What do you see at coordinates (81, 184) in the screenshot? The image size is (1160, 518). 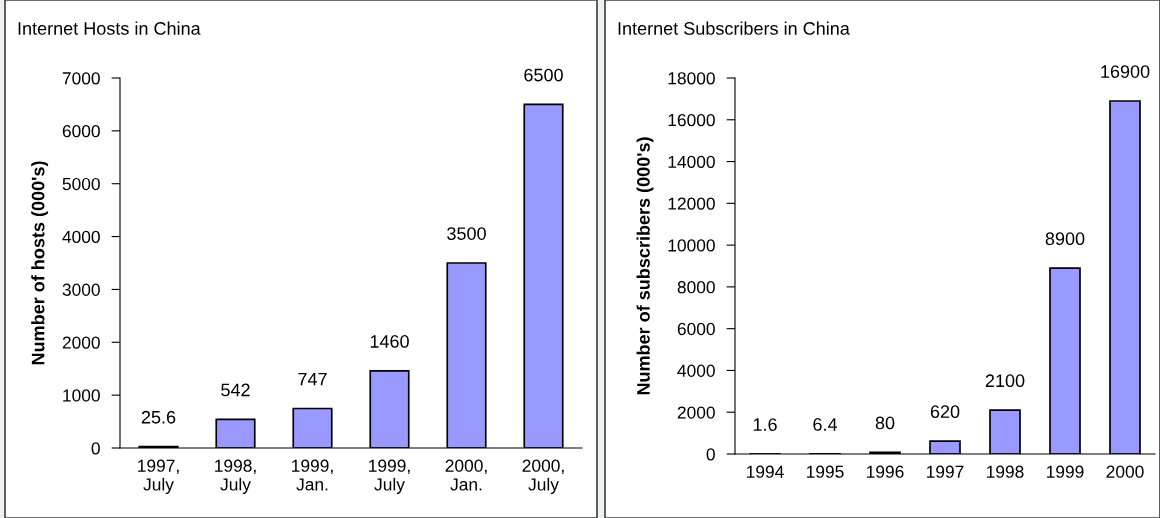 I see `y-tick-label: 5000` at bounding box center [81, 184].